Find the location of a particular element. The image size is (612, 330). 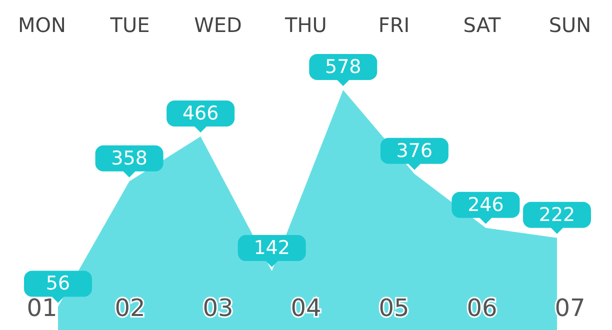

annotation: 02 is located at coordinates (130, 308).